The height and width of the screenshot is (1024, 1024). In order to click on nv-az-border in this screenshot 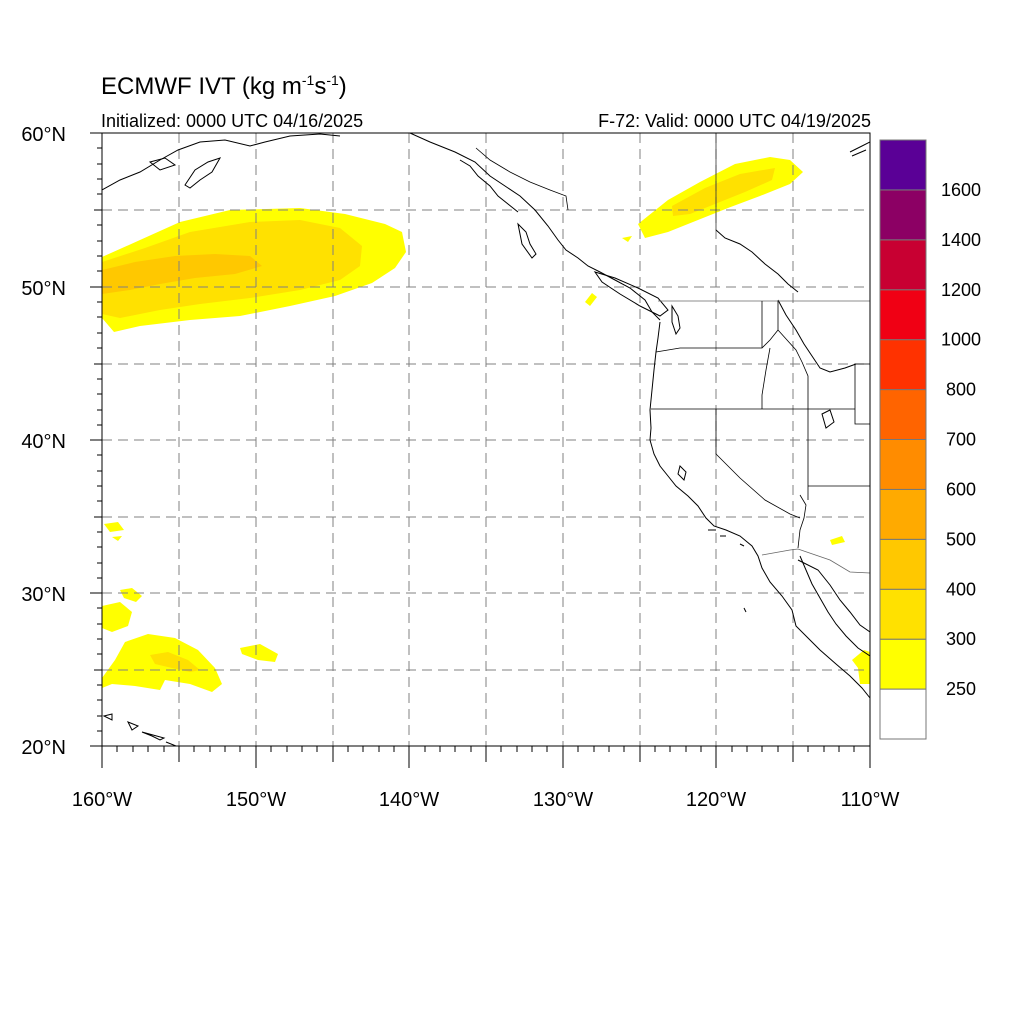, I will do `click(802, 521)`.